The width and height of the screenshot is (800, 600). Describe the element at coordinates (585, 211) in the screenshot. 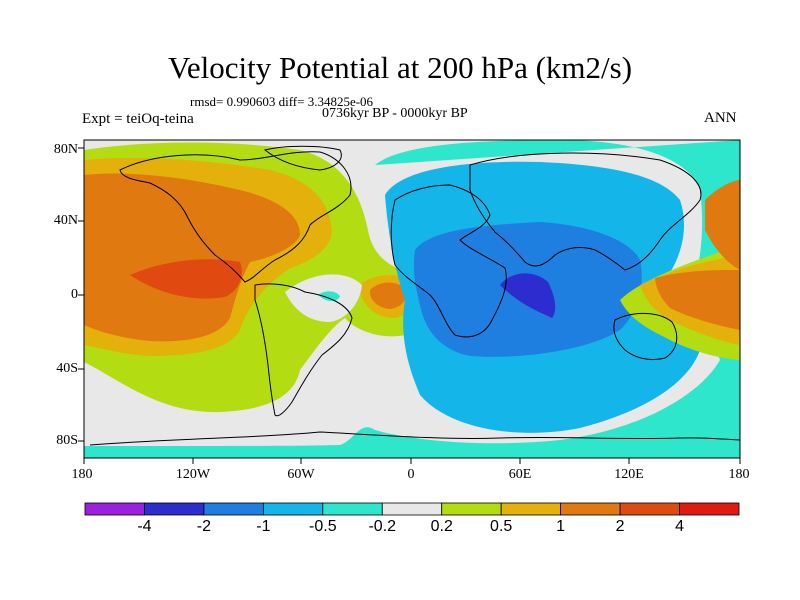

I see `coast-asia` at that location.